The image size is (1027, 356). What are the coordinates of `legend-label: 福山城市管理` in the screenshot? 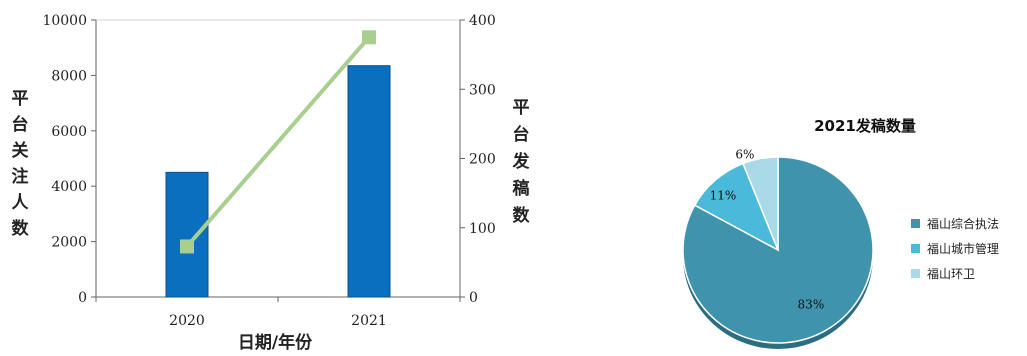 It's located at (963, 248).